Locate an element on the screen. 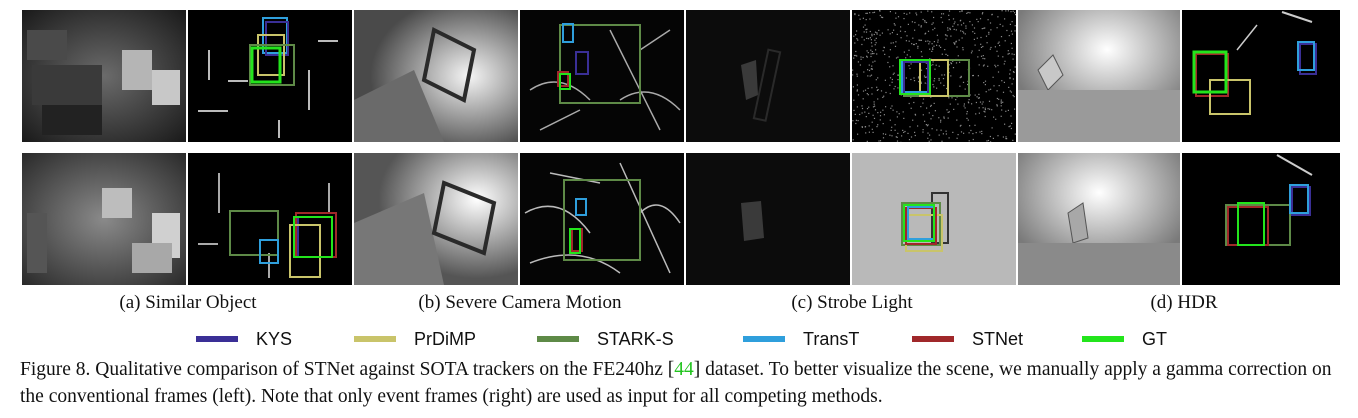  legend-label: STARK-S is located at coordinates (635, 338).